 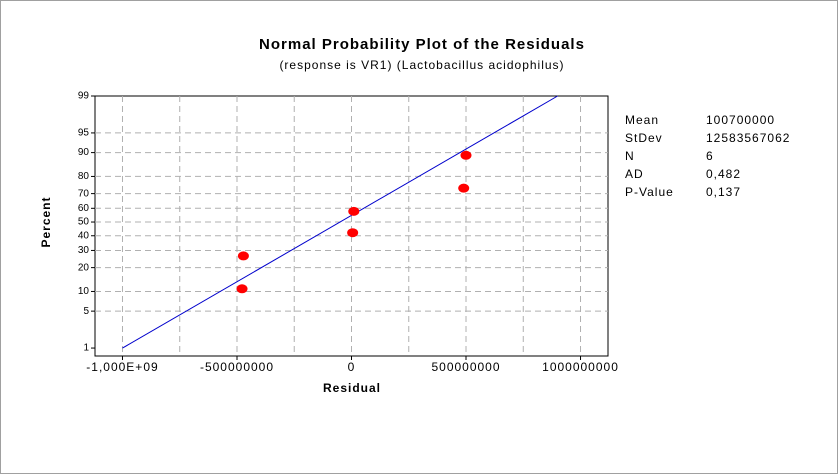 I want to click on stat-label: AD, so click(x=634, y=174).